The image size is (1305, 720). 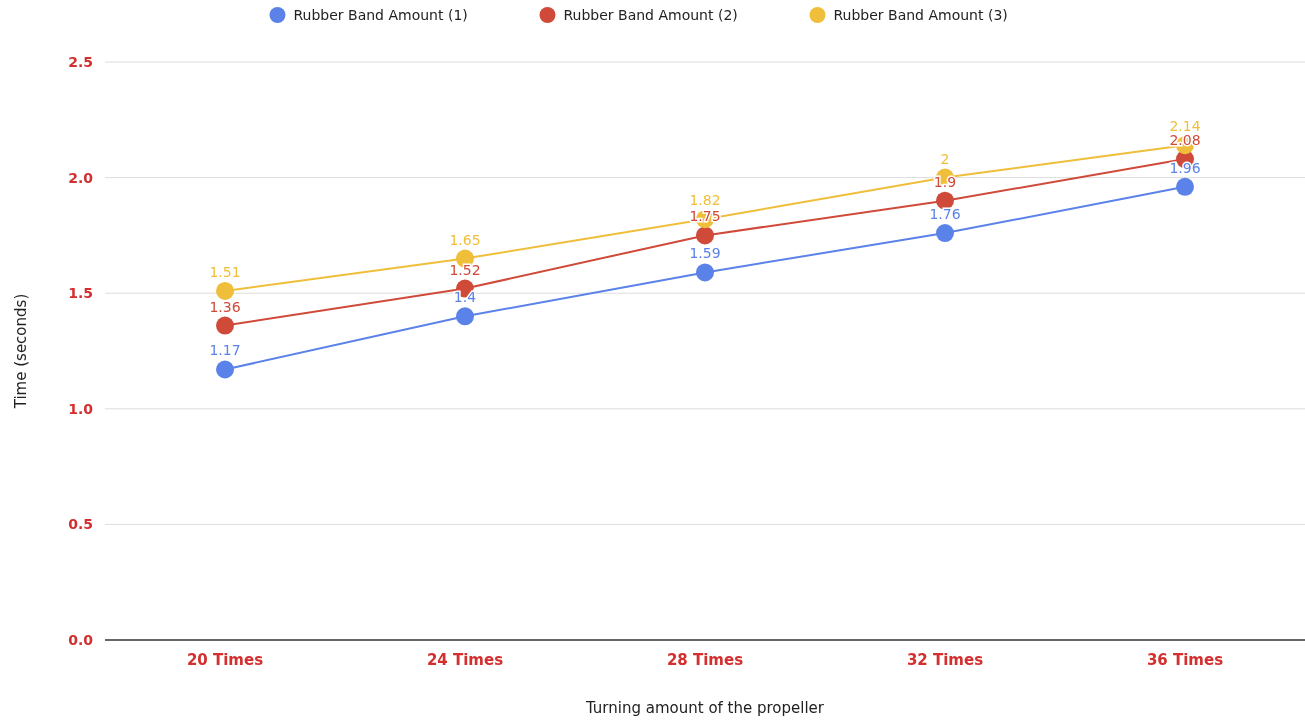 What do you see at coordinates (80, 524) in the screenshot?
I see `y-tick-label: 0.5` at bounding box center [80, 524].